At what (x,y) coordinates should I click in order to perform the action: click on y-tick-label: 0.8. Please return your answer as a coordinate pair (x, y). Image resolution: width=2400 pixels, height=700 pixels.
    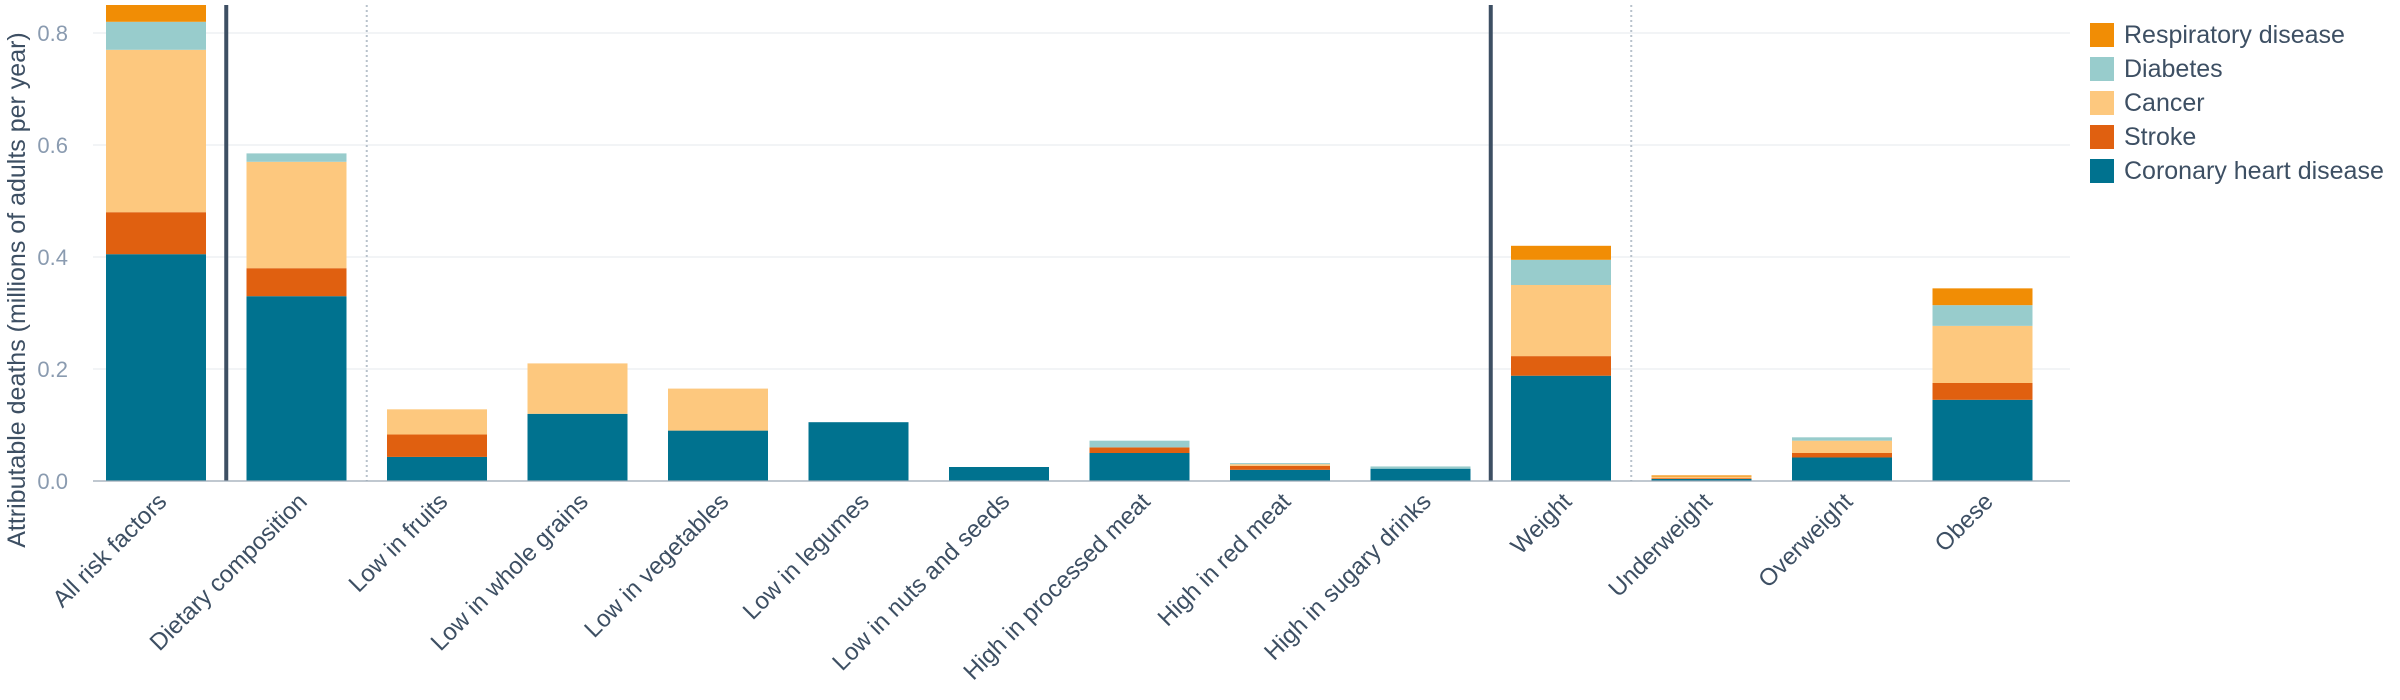
    Looking at the image, I should click on (52, 33).